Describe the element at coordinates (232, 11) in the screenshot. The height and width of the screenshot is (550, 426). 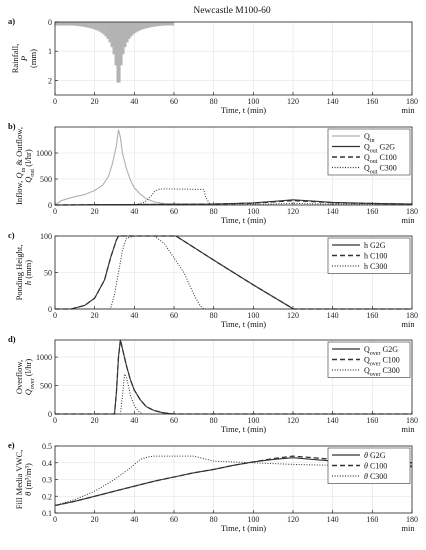
I see `figure-title: Newcastle M100-60` at that location.